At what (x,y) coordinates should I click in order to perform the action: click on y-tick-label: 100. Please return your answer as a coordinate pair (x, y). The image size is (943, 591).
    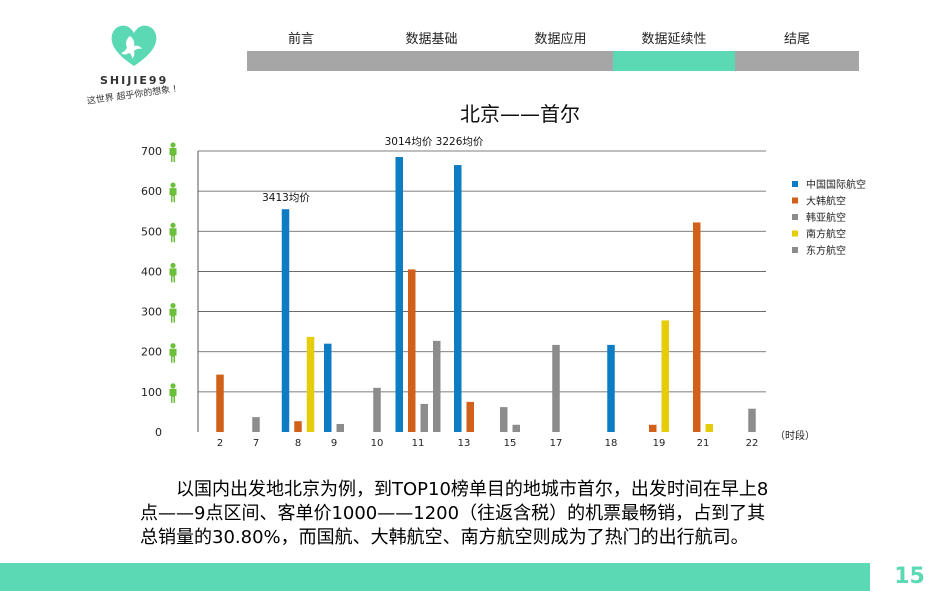
    Looking at the image, I should click on (151, 392).